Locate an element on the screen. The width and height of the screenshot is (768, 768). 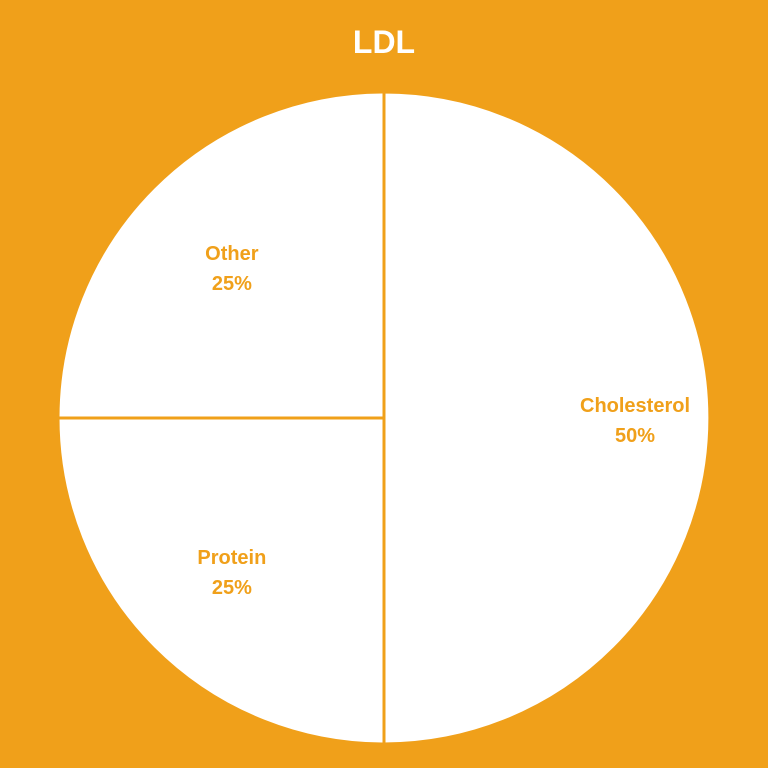
slice-value-protein: 25% is located at coordinates (232, 588).